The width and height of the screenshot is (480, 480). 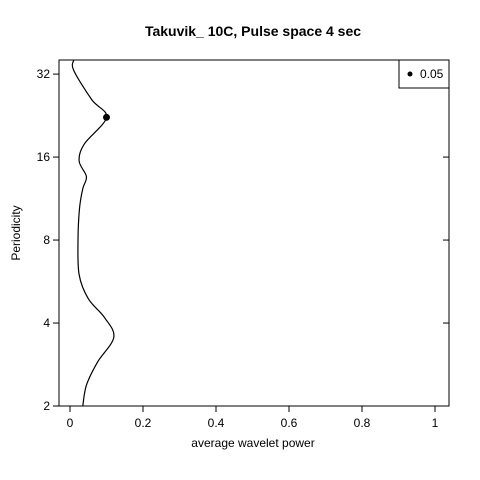 What do you see at coordinates (253, 418) in the screenshot?
I see `x-axis: 0 0.2 0.4 0.6 0.8 1` at bounding box center [253, 418].